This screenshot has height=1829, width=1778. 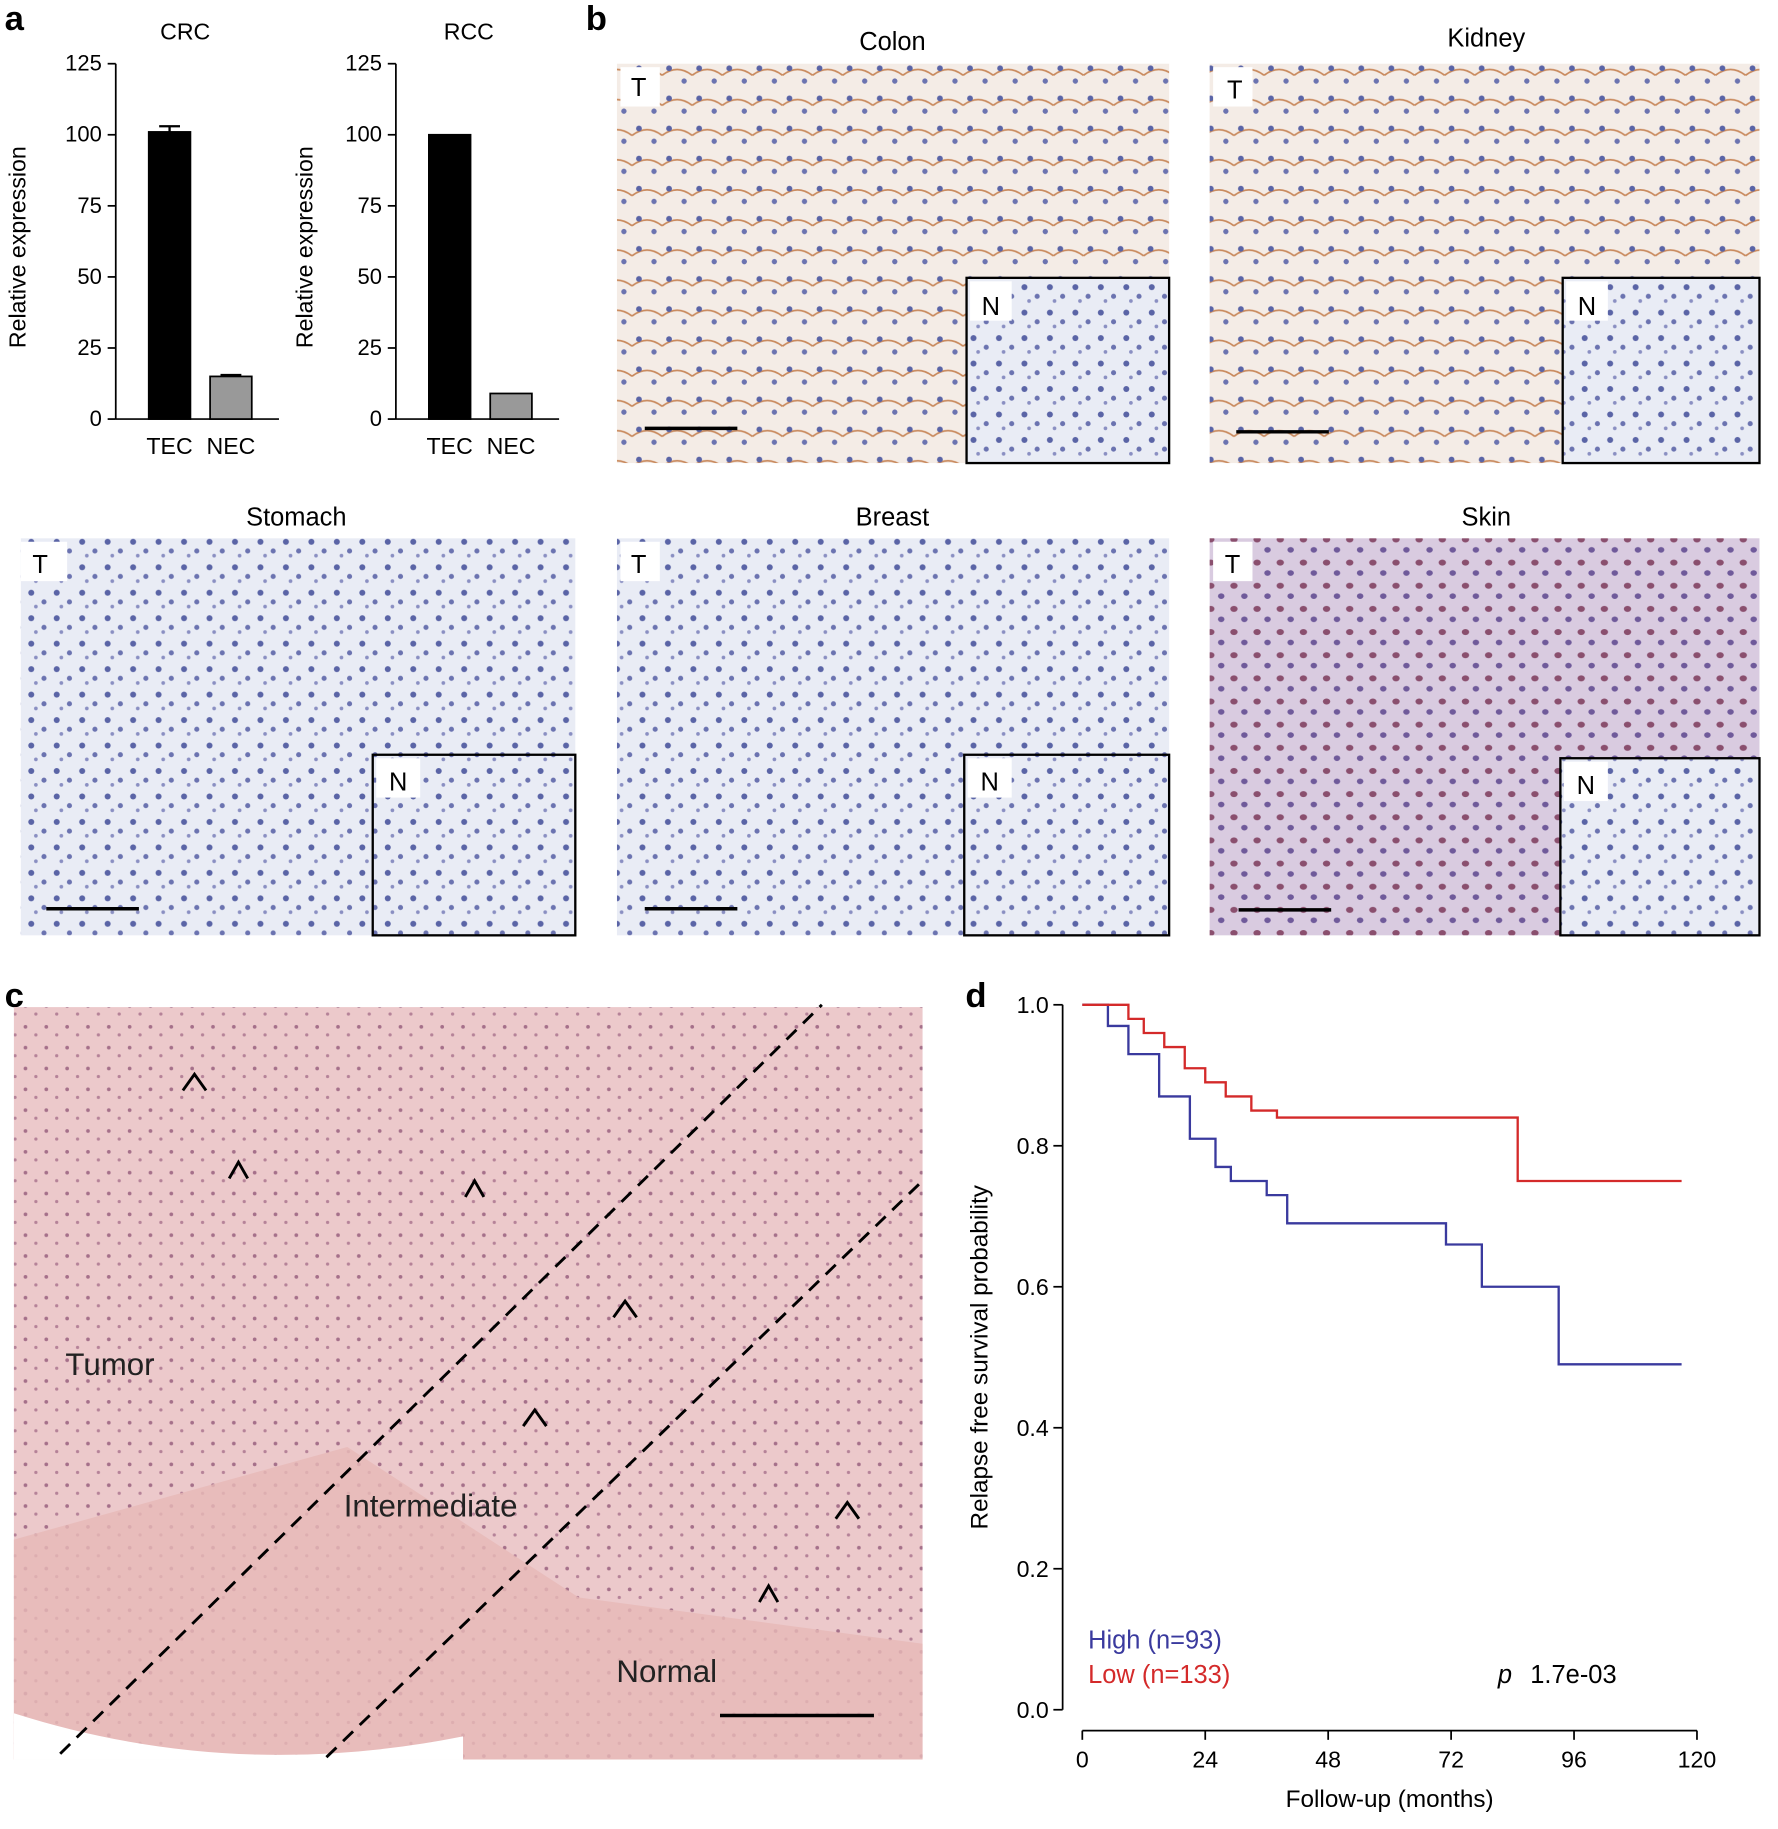 I want to click on p-label: p, so click(x=1504, y=1675).